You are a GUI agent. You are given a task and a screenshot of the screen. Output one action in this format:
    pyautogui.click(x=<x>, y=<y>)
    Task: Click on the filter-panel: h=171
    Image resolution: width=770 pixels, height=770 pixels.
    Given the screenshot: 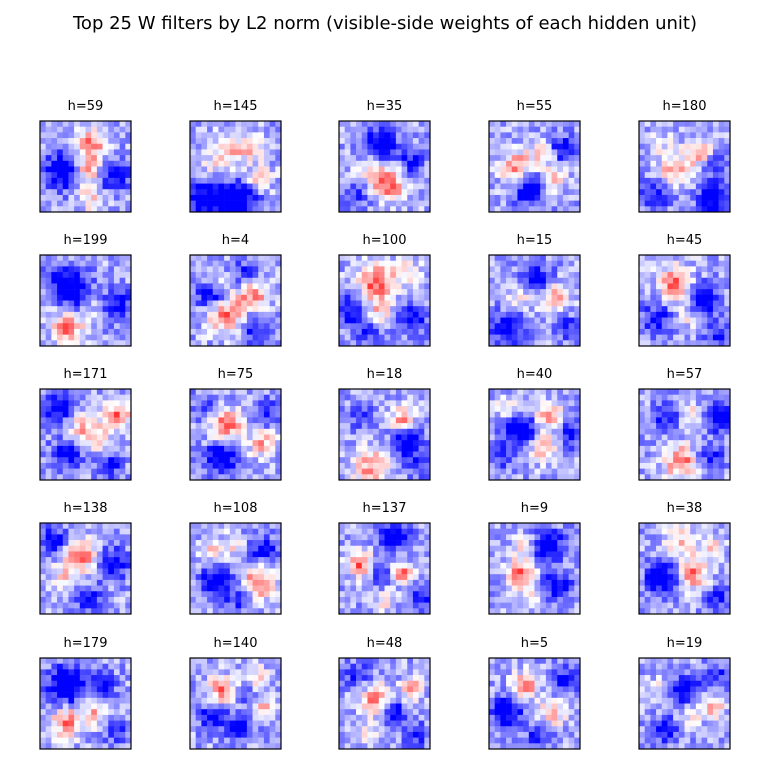 What is the action you would take?
    pyautogui.click(x=85, y=424)
    